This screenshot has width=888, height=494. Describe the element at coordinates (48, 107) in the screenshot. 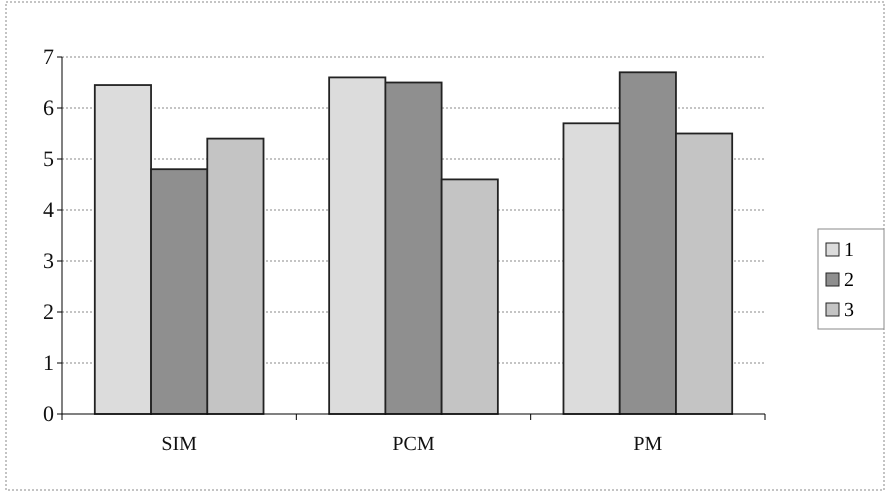

I see `y-tick-label: 6` at that location.